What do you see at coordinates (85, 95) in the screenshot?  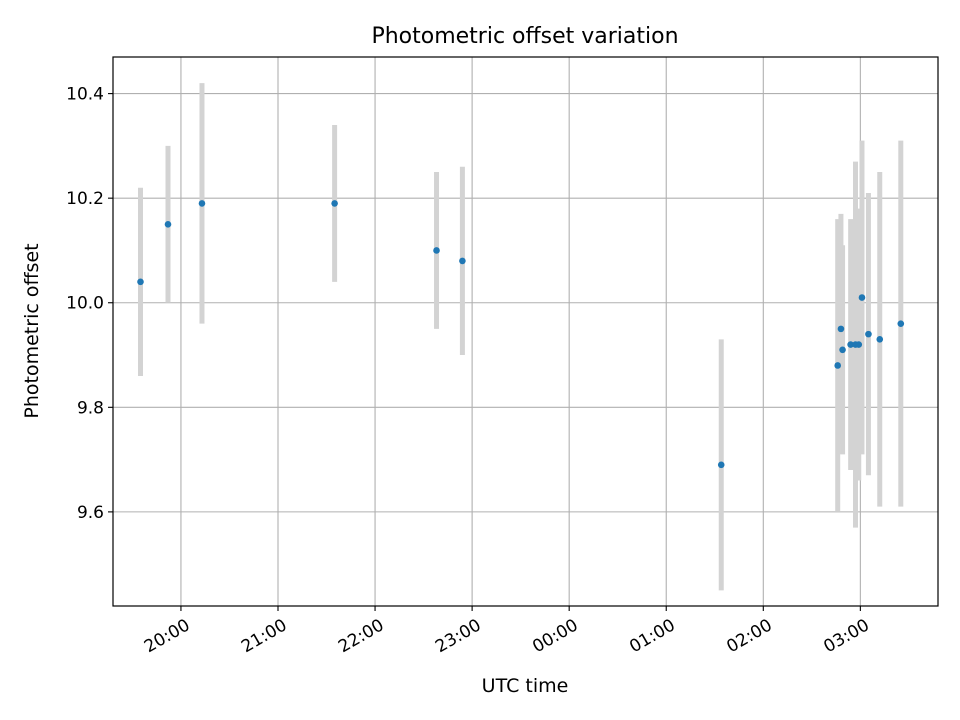 I see `y-tick-label: 10.4` at bounding box center [85, 95].